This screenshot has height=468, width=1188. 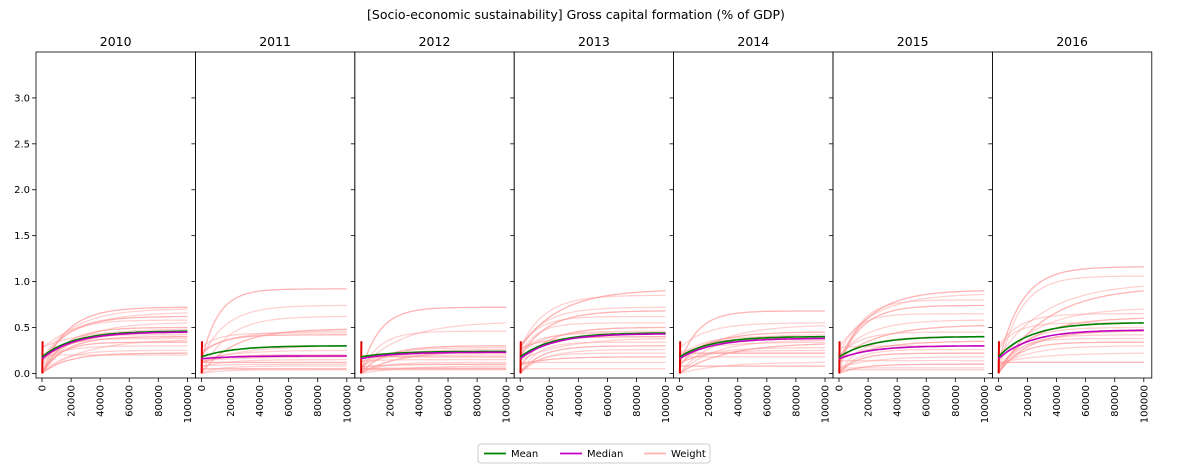 What do you see at coordinates (22, 236) in the screenshot?
I see `y-tick-label: 1.5` at bounding box center [22, 236].